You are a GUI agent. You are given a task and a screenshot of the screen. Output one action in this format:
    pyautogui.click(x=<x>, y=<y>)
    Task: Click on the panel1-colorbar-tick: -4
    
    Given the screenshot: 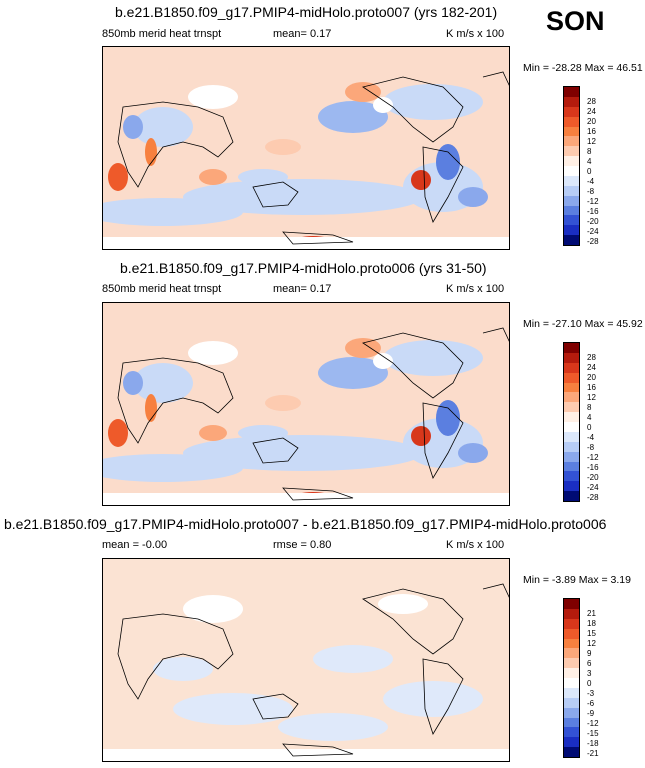 What is the action you would take?
    pyautogui.click(x=591, y=181)
    